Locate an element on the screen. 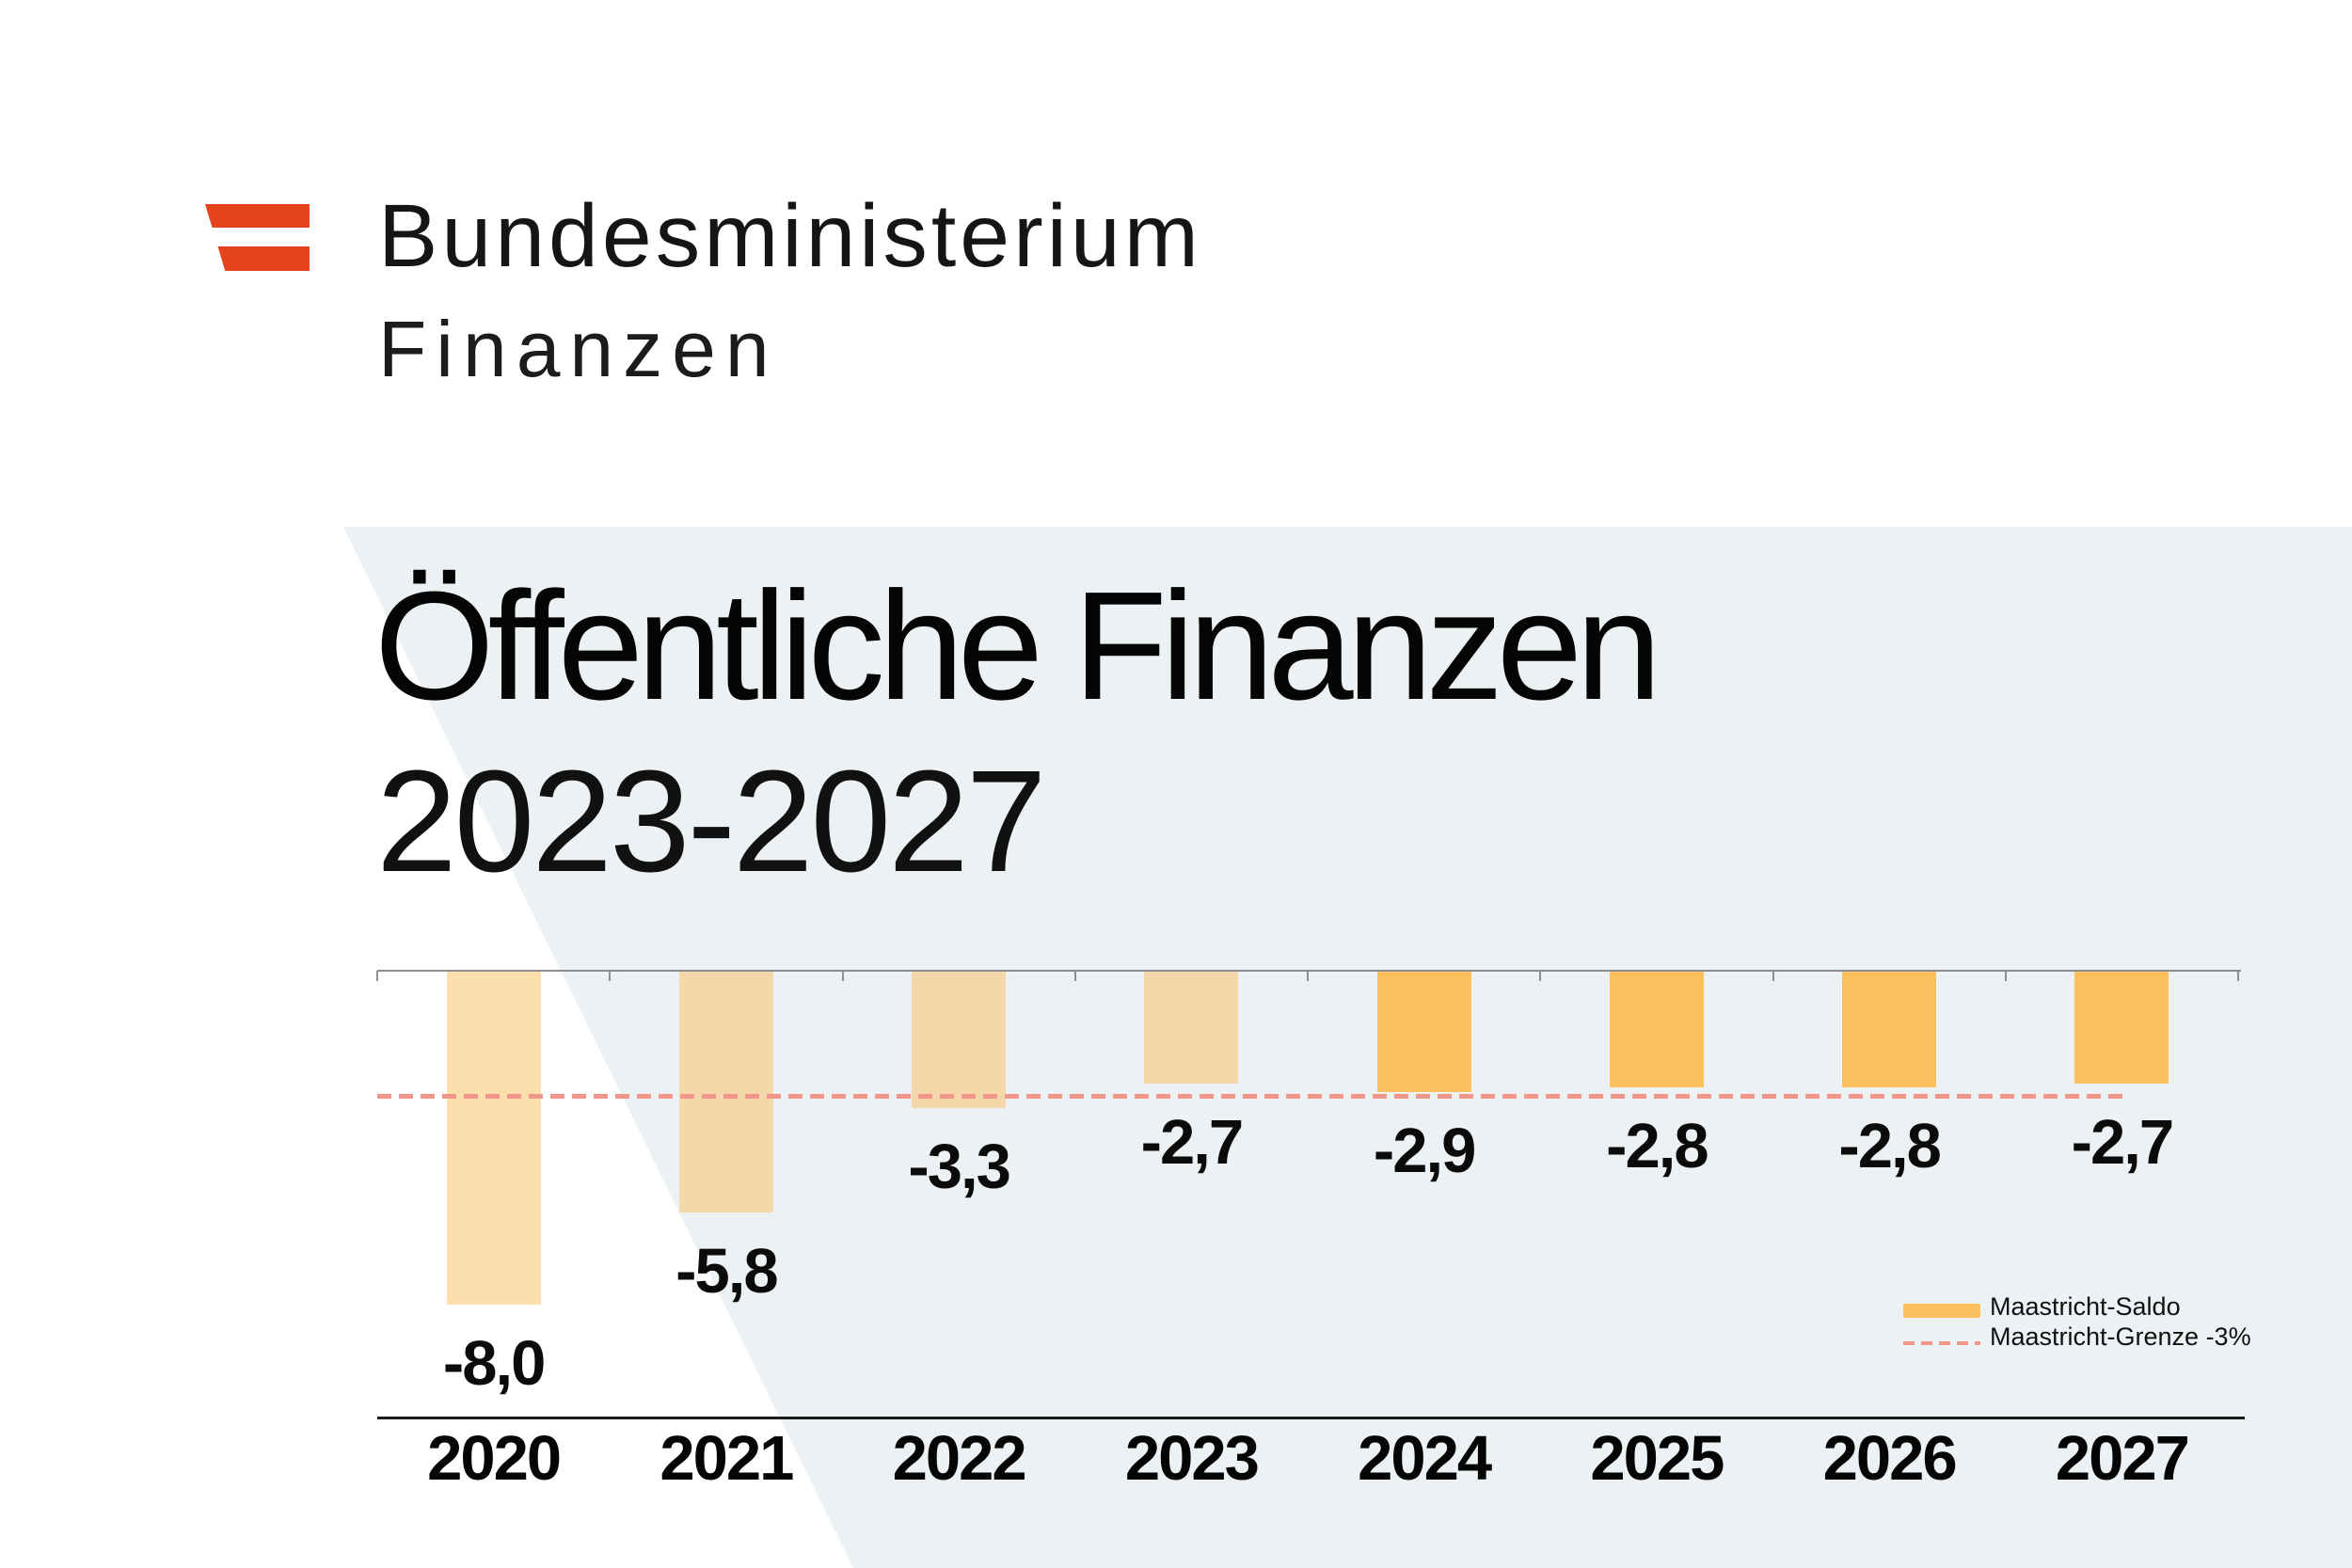  year-label-2027: 2027 is located at coordinates (2122, 1459).